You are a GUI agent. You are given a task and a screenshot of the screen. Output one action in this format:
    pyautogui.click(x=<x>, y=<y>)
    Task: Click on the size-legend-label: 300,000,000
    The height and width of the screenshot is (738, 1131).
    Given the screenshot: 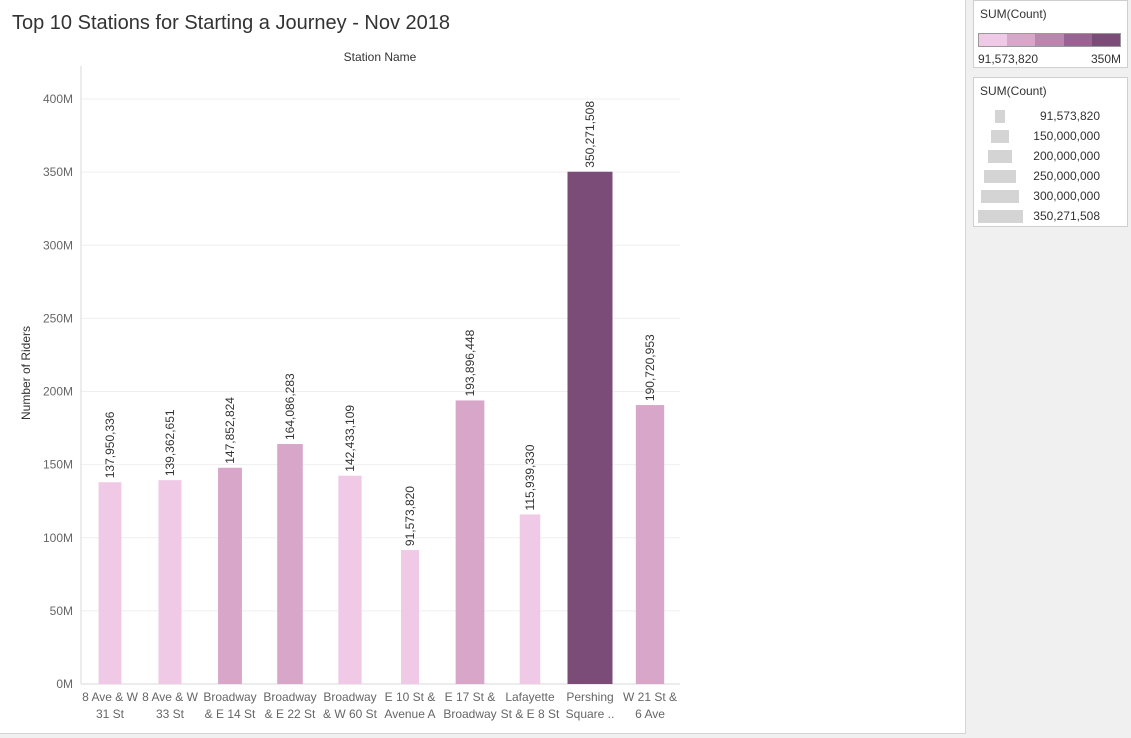 What is the action you would take?
    pyautogui.click(x=1066, y=196)
    